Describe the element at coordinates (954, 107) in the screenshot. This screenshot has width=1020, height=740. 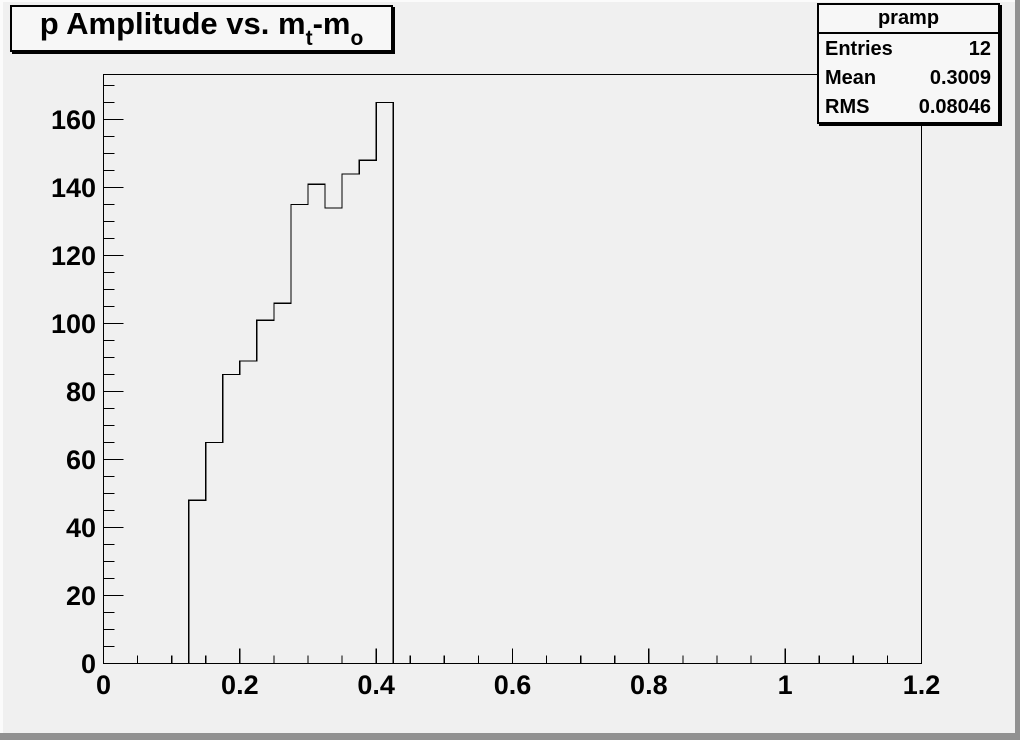
I see `stats-value: 0.08046` at that location.